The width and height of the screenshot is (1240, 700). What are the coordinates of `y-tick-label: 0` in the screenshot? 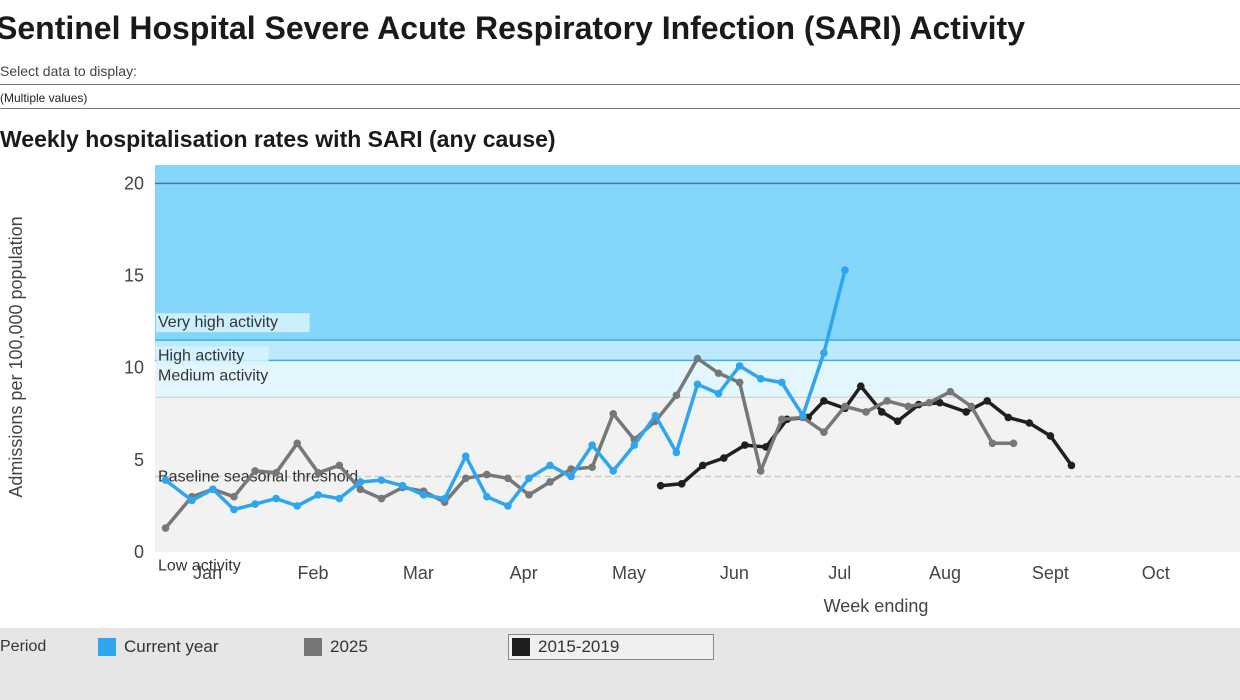 It's located at (139, 552).